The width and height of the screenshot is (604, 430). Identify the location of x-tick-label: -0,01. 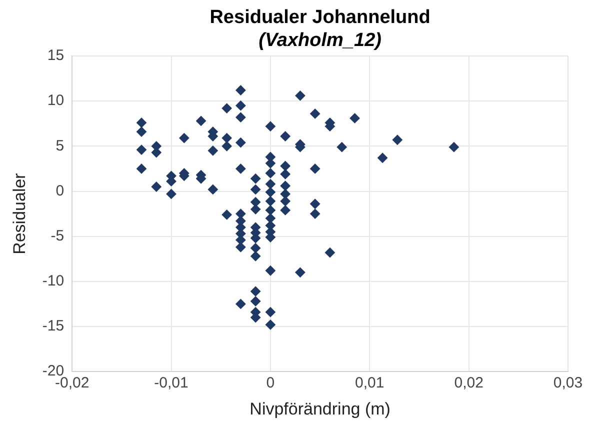
(171, 383).